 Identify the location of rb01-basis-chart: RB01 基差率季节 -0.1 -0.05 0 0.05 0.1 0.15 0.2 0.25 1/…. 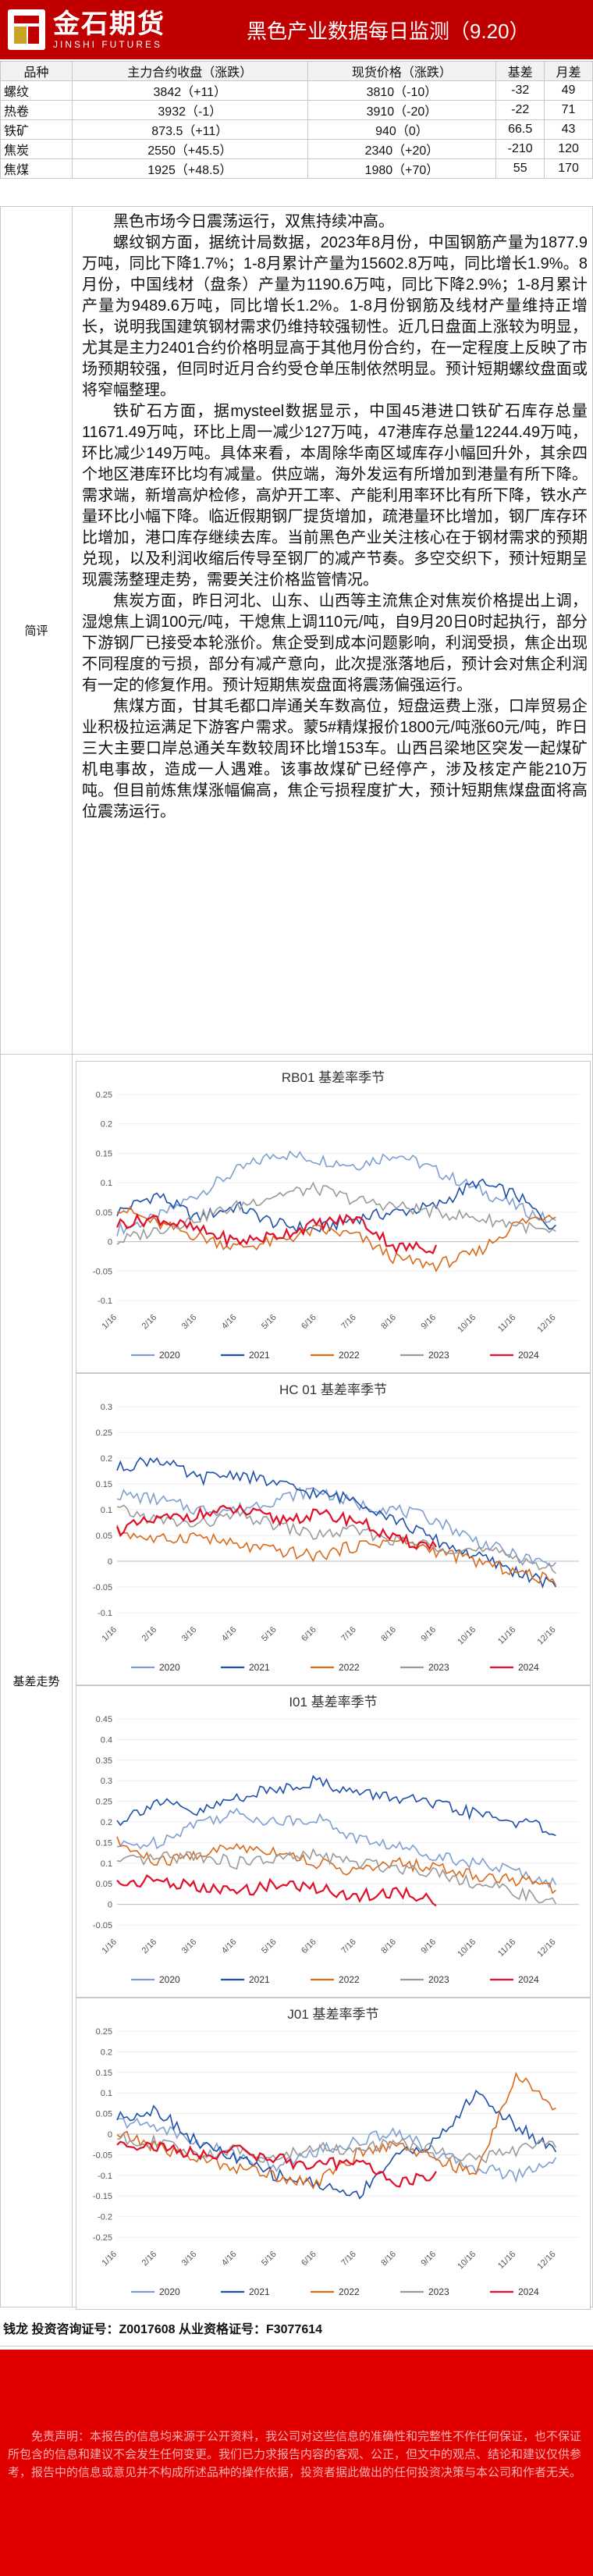
(333, 1217).